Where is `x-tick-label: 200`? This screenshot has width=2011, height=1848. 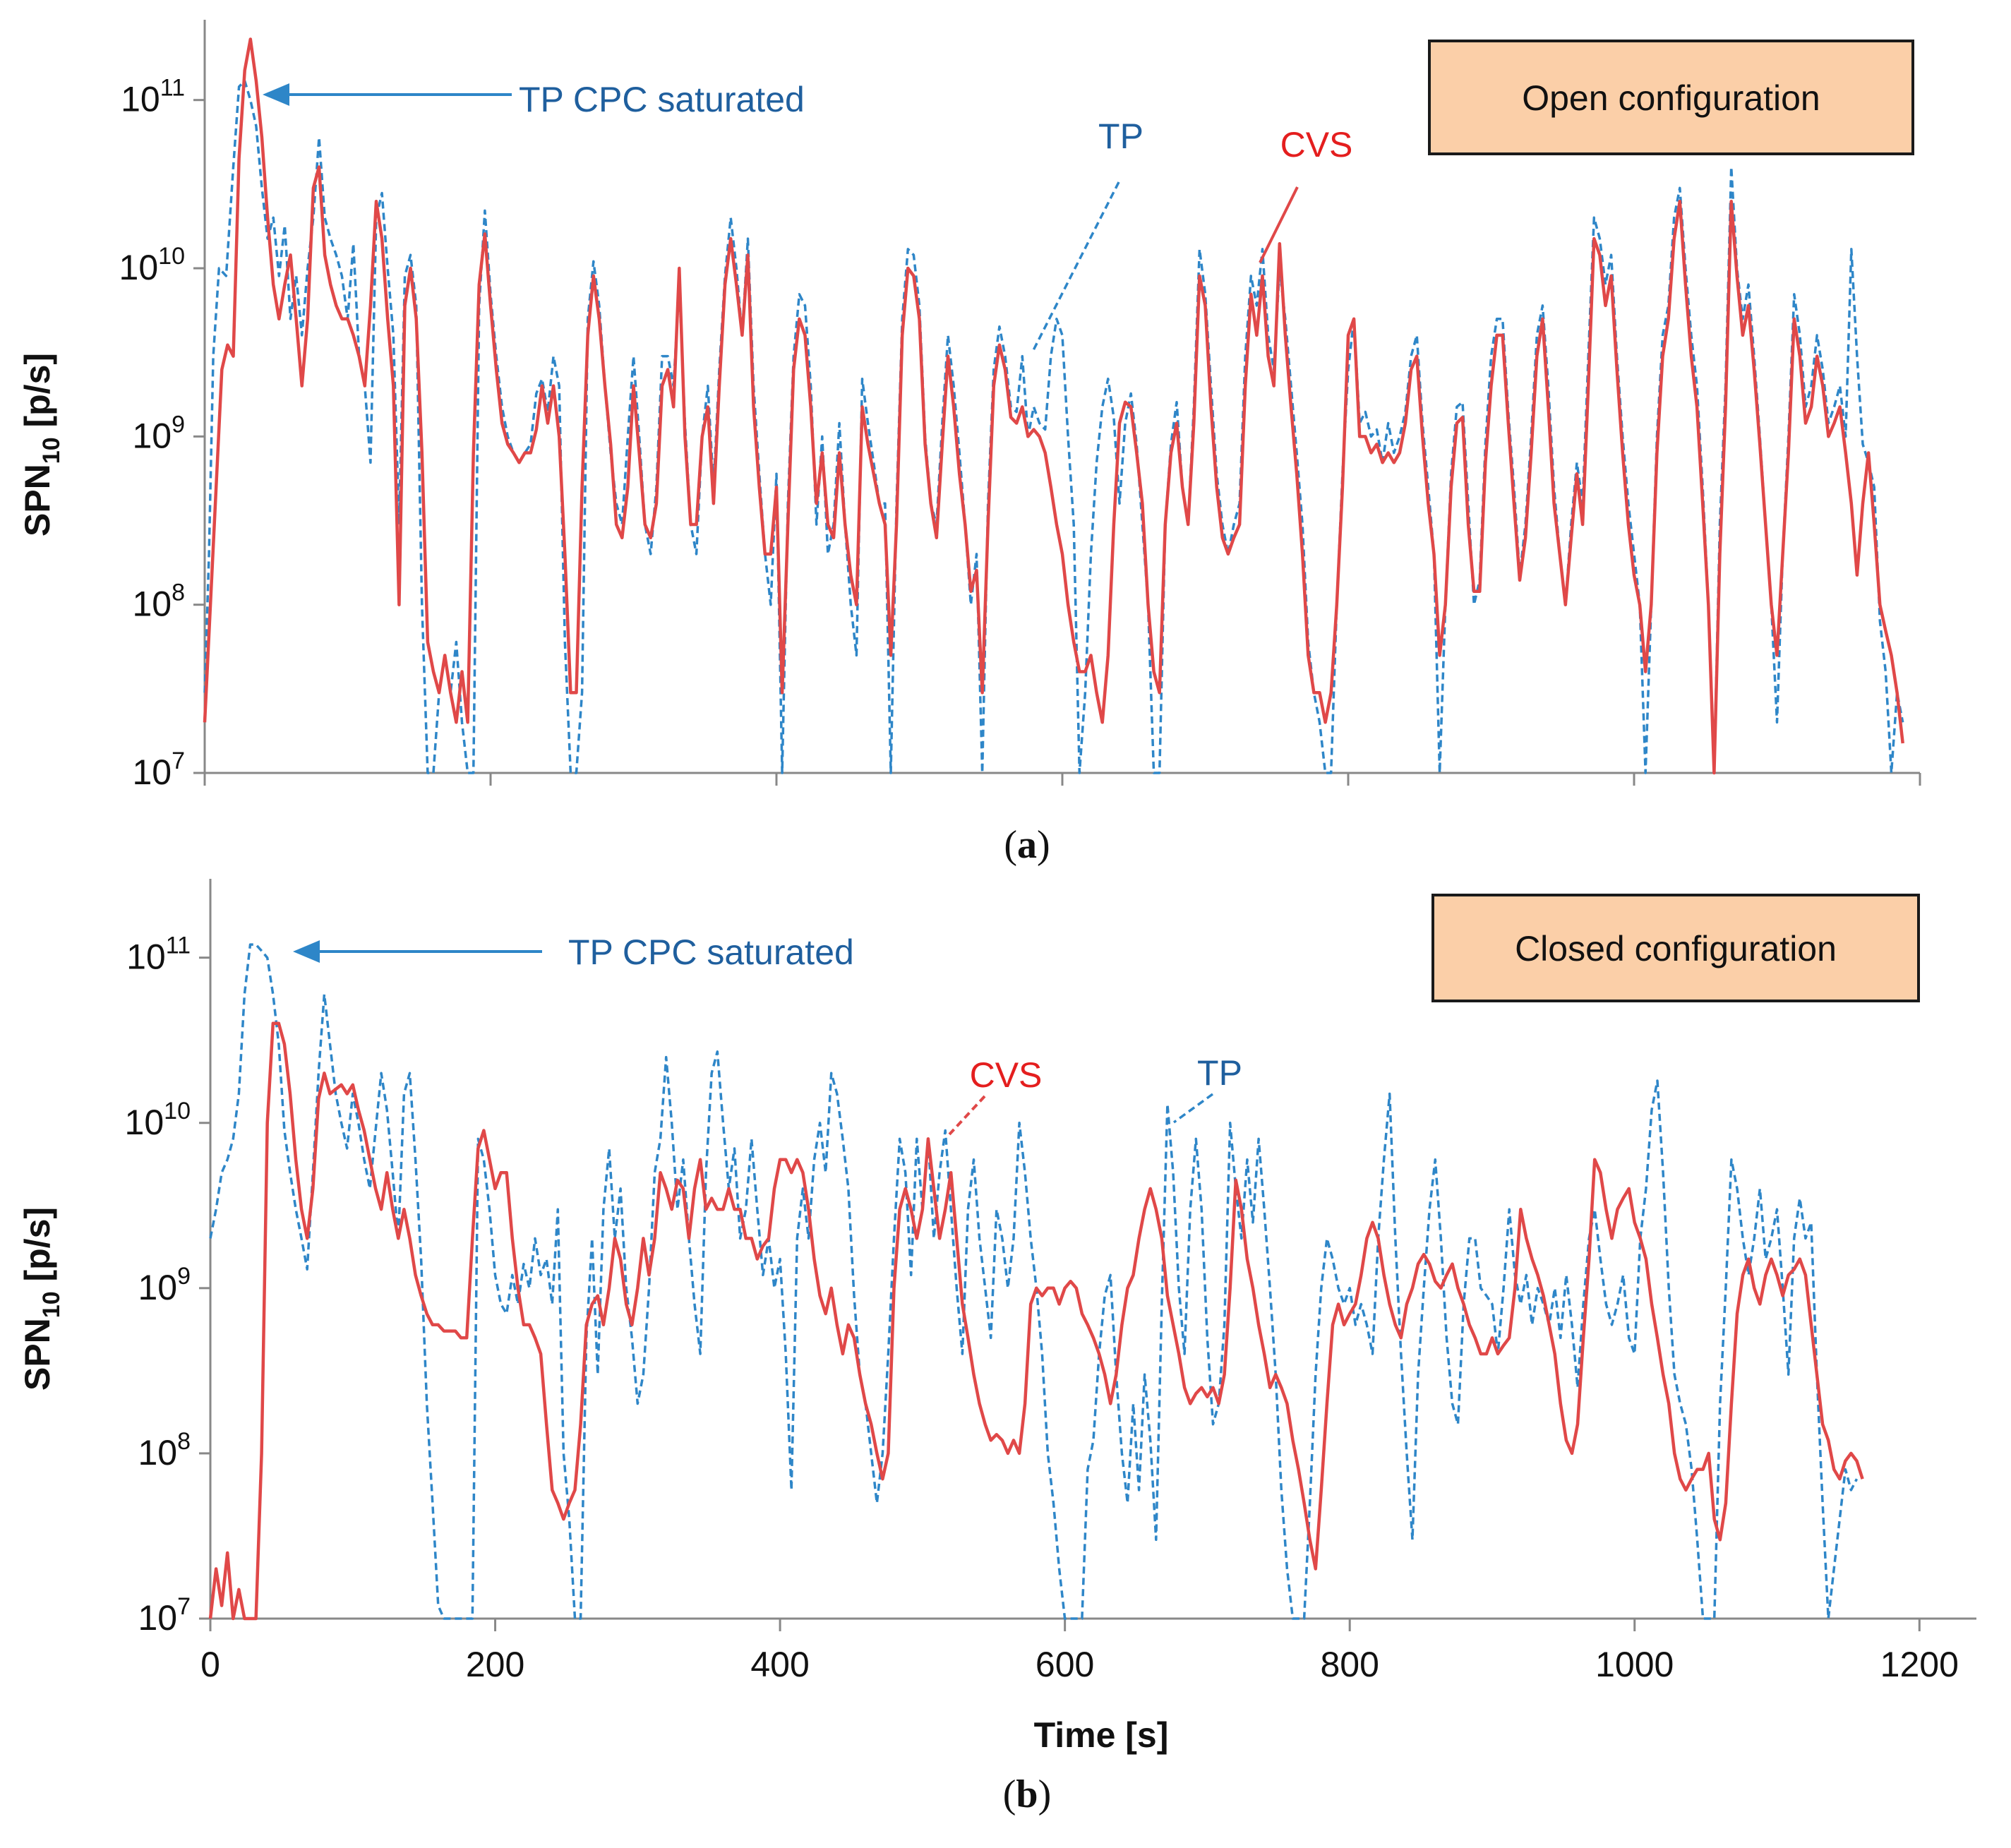
x-tick-label: 200 is located at coordinates (495, 1665).